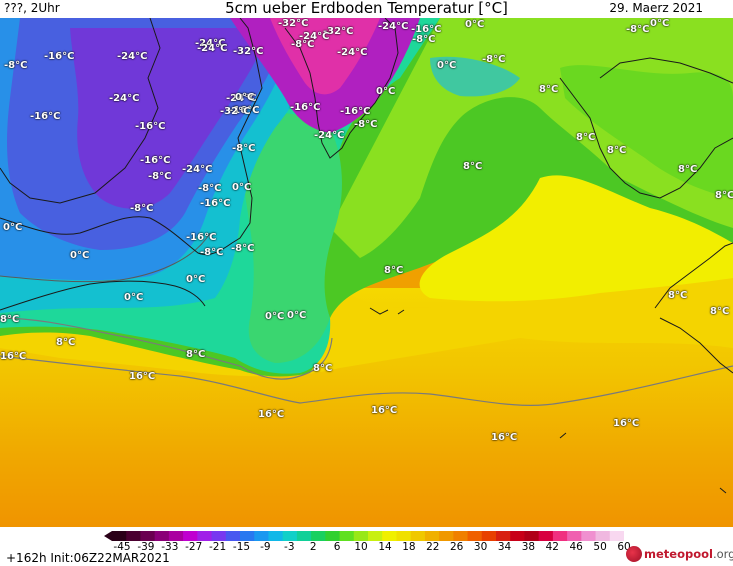 The image size is (733, 566). I want to click on bright-yellow-zone, so click(576, 238).